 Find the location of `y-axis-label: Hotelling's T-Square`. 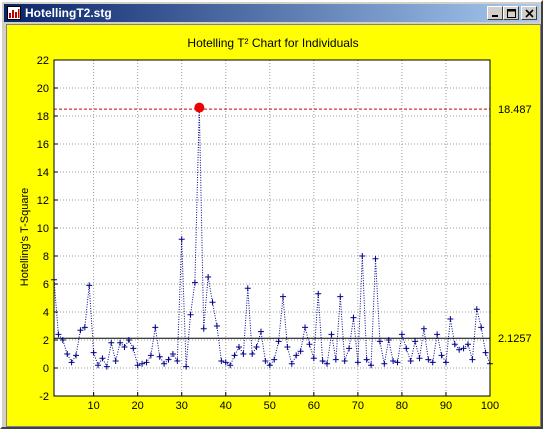

y-axis-label: Hotelling's T-Square is located at coordinates (25, 237).